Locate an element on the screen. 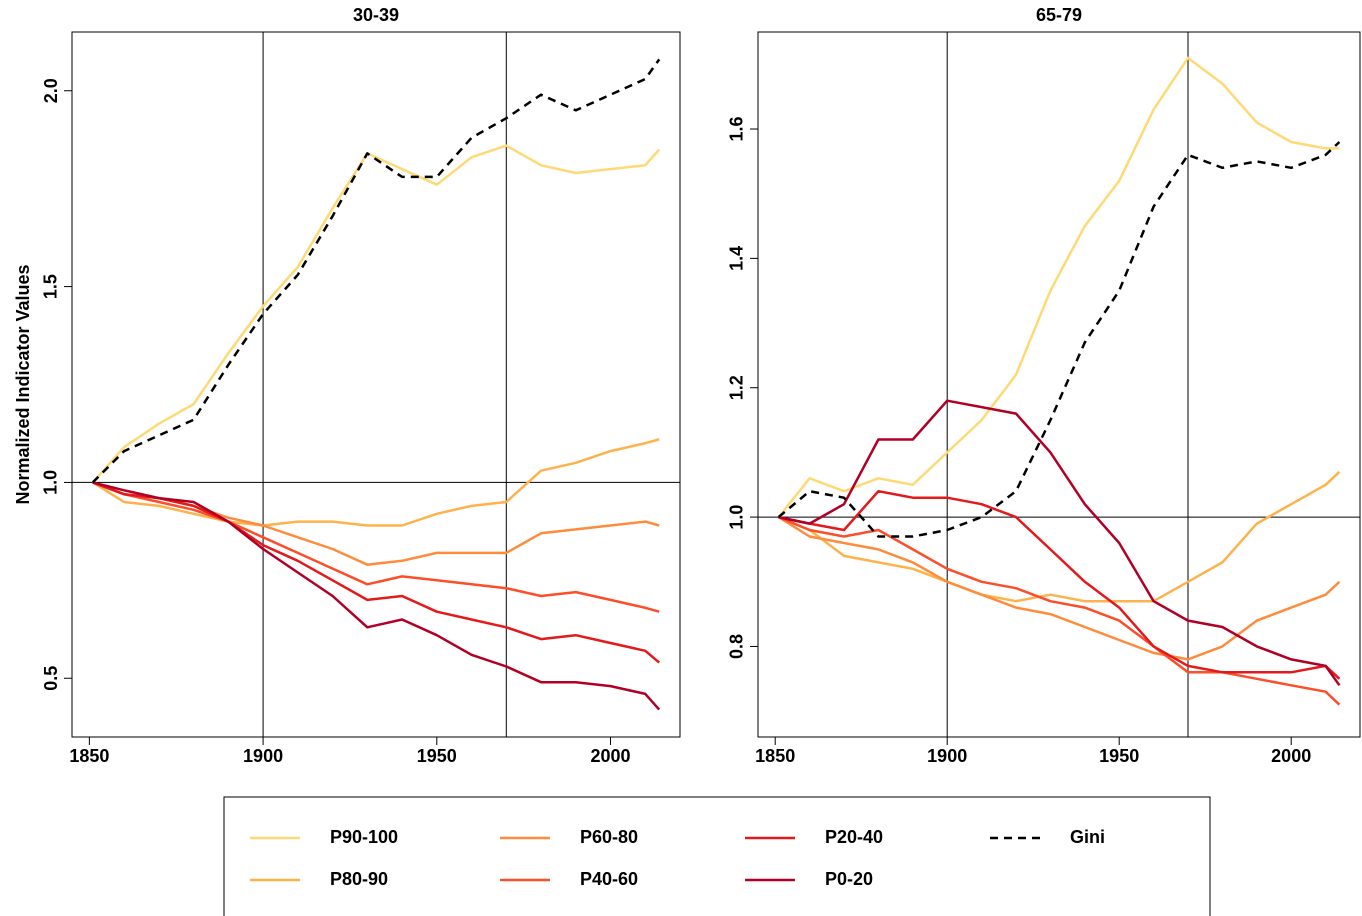 The width and height of the screenshot is (1362, 916). legend-label: P60-80 is located at coordinates (609, 837).